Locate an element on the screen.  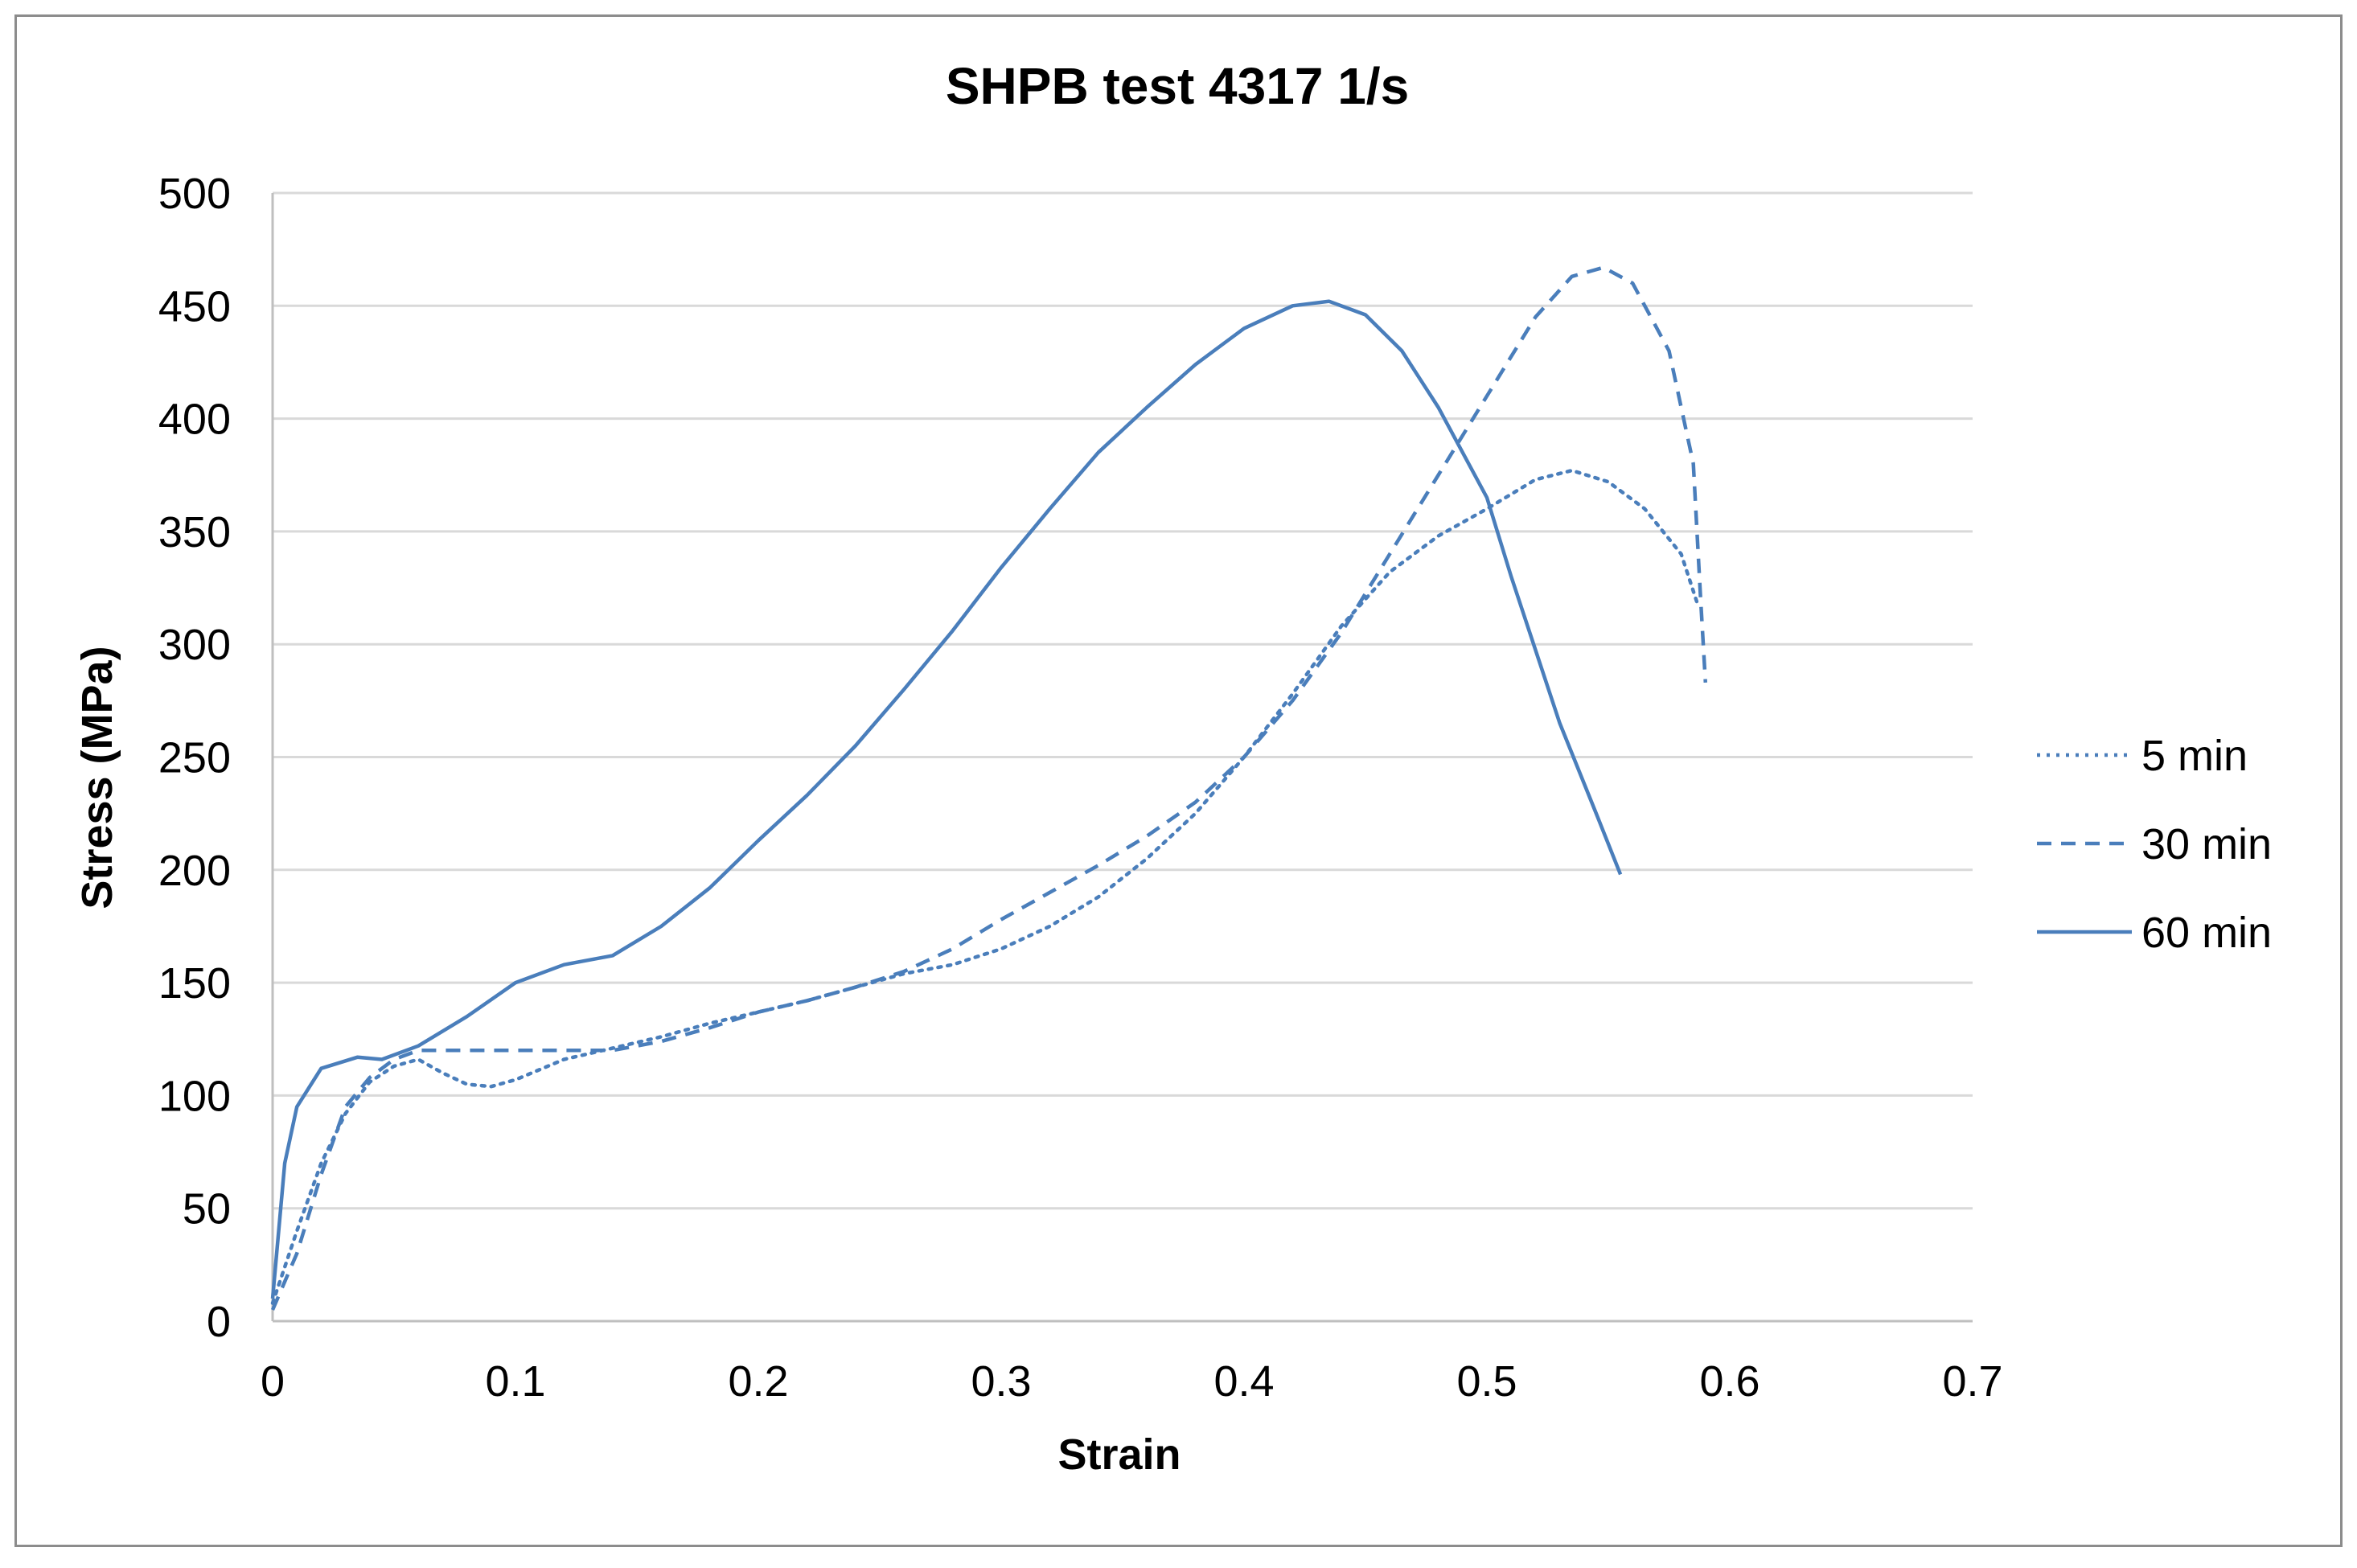
legend-label: 60 min is located at coordinates (2206, 933).